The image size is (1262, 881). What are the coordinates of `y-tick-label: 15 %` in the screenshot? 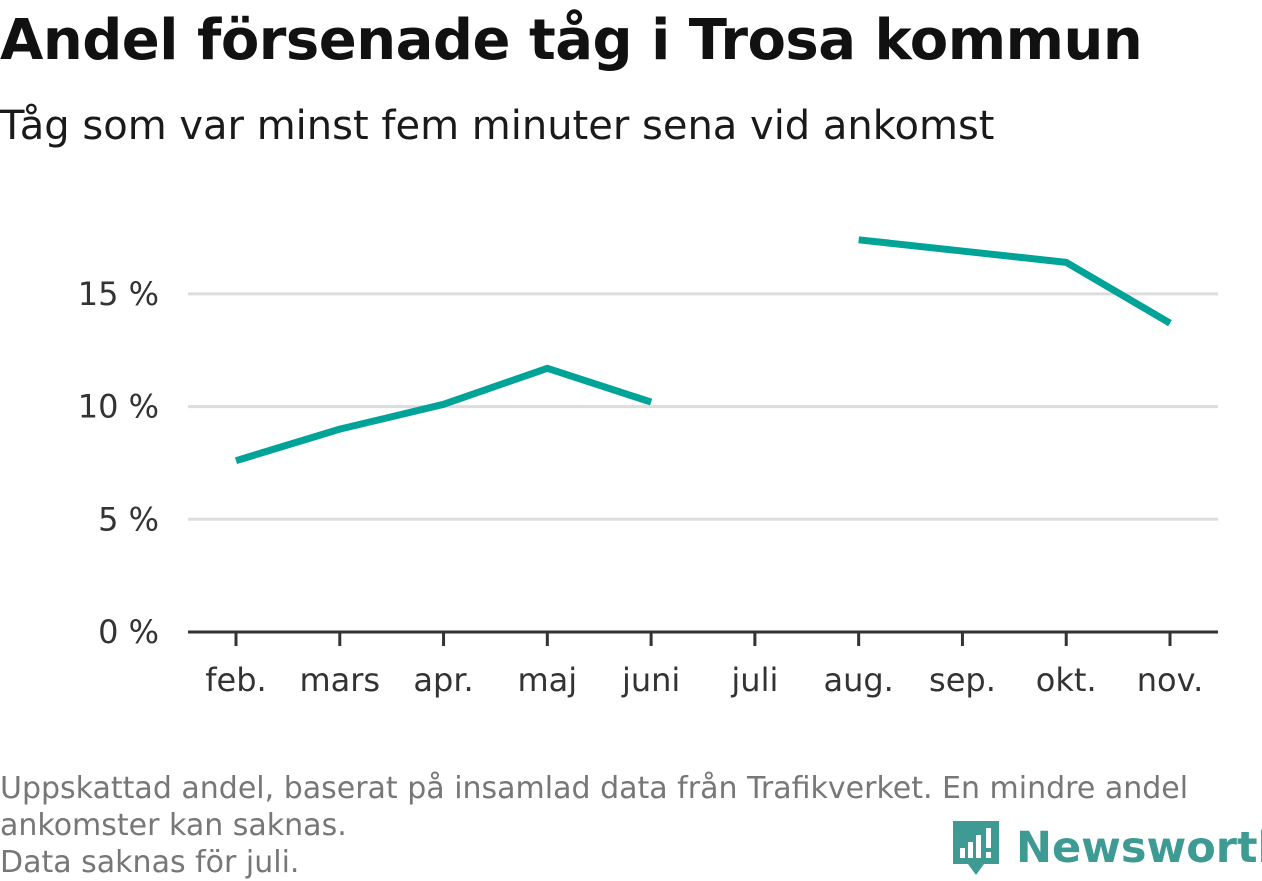 It's located at (118, 294).